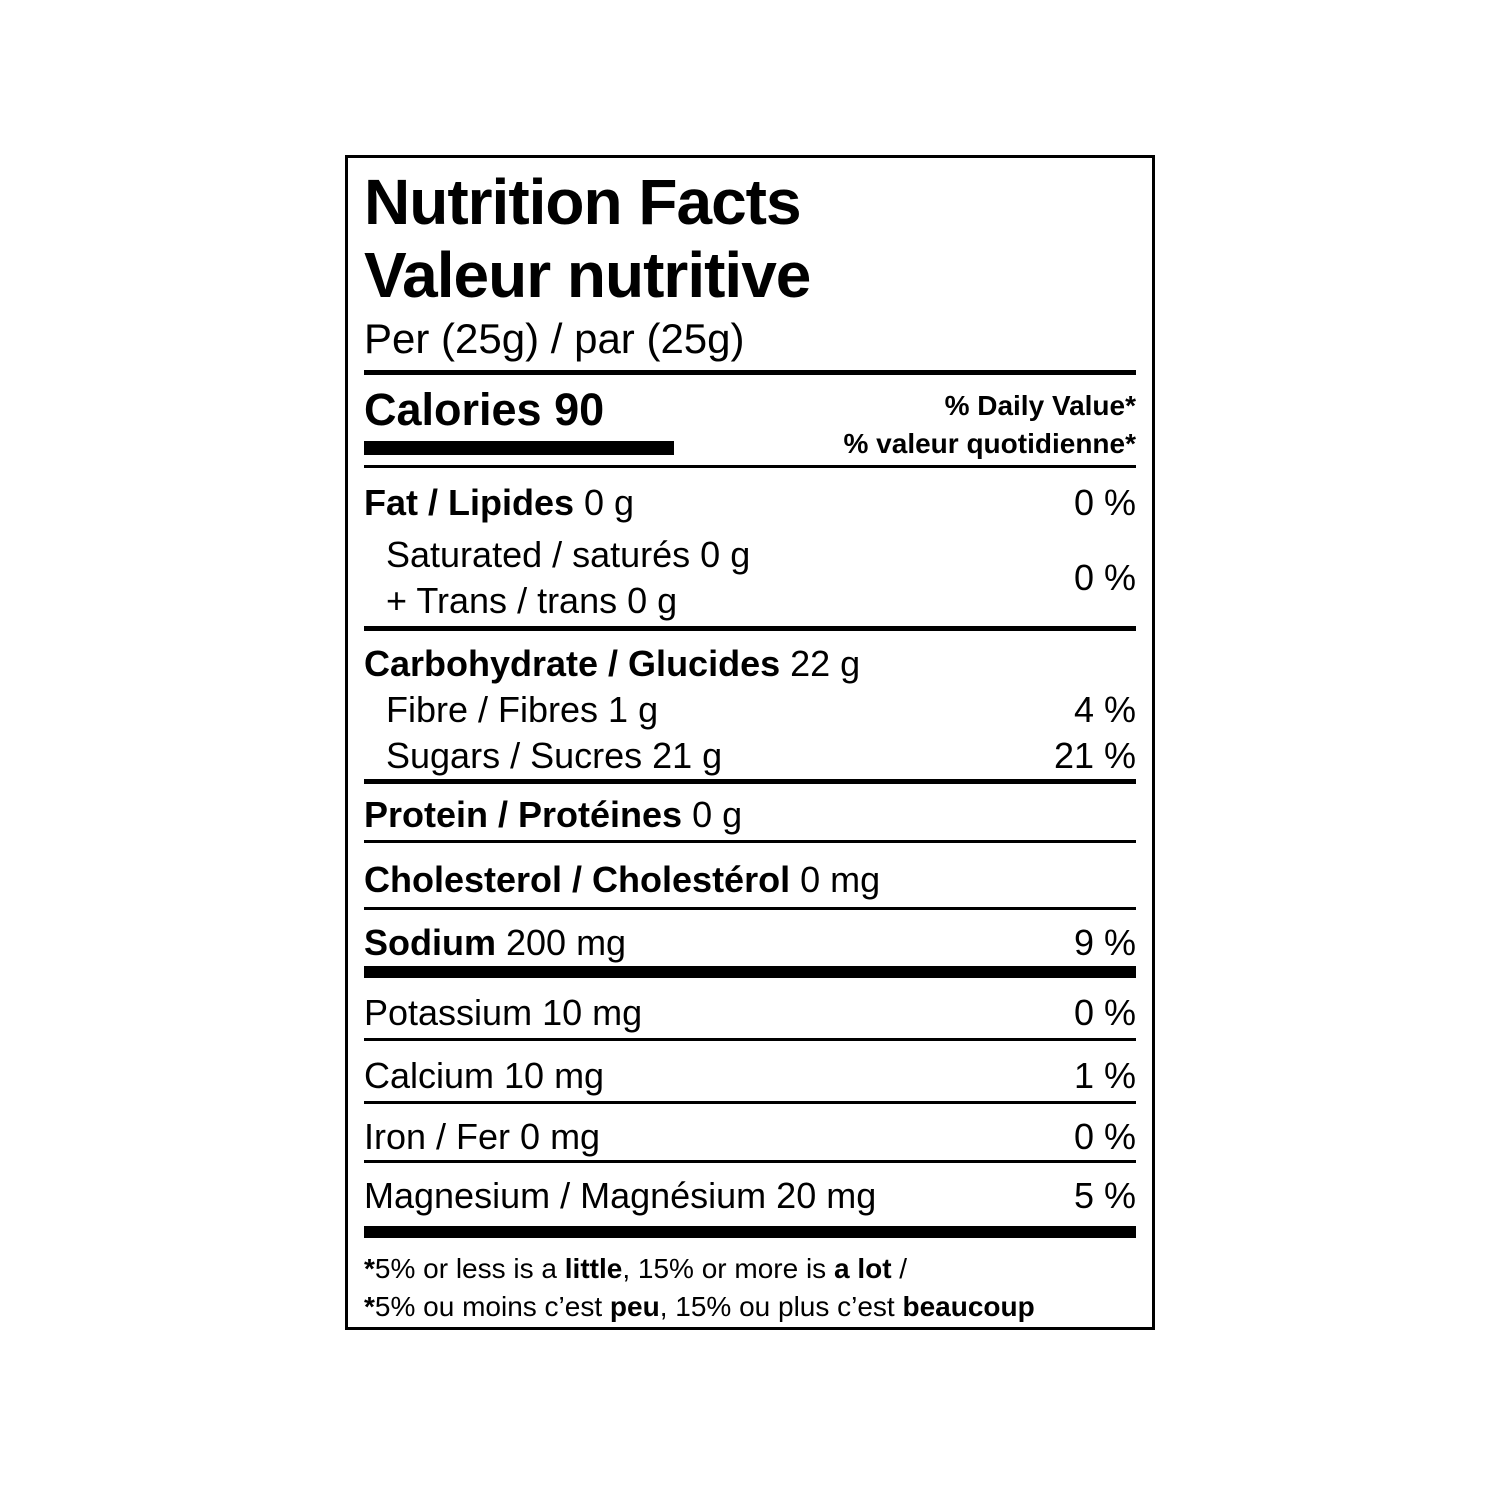 Image resolution: width=1500 pixels, height=1500 pixels. Describe the element at coordinates (750, 938) in the screenshot. I see `nutrient-row-sodium: Sodium 200 mg 9 %` at that location.